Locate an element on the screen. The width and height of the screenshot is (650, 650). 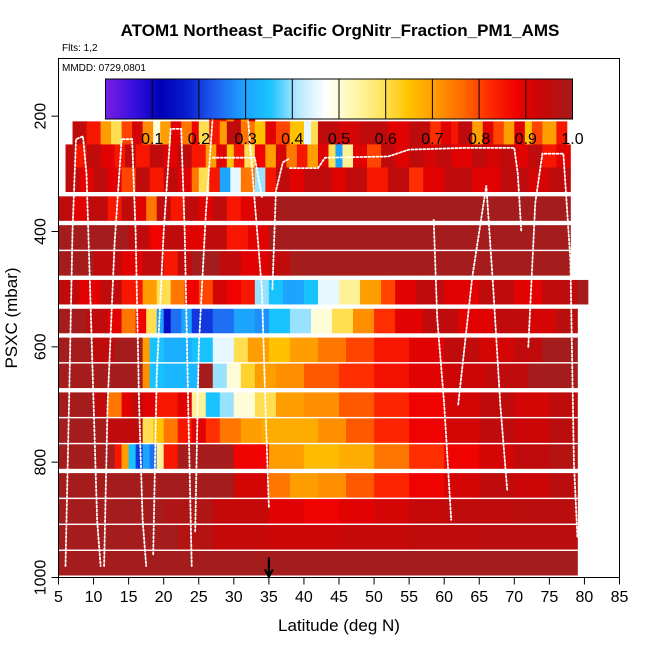
x-tick-label: 30 is located at coordinates (234, 597).